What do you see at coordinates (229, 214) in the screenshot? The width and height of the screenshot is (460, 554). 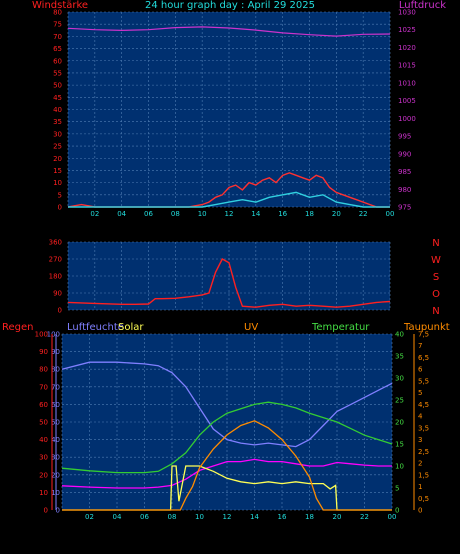 I see `wind-panel-x-tick: 12` at bounding box center [229, 214].